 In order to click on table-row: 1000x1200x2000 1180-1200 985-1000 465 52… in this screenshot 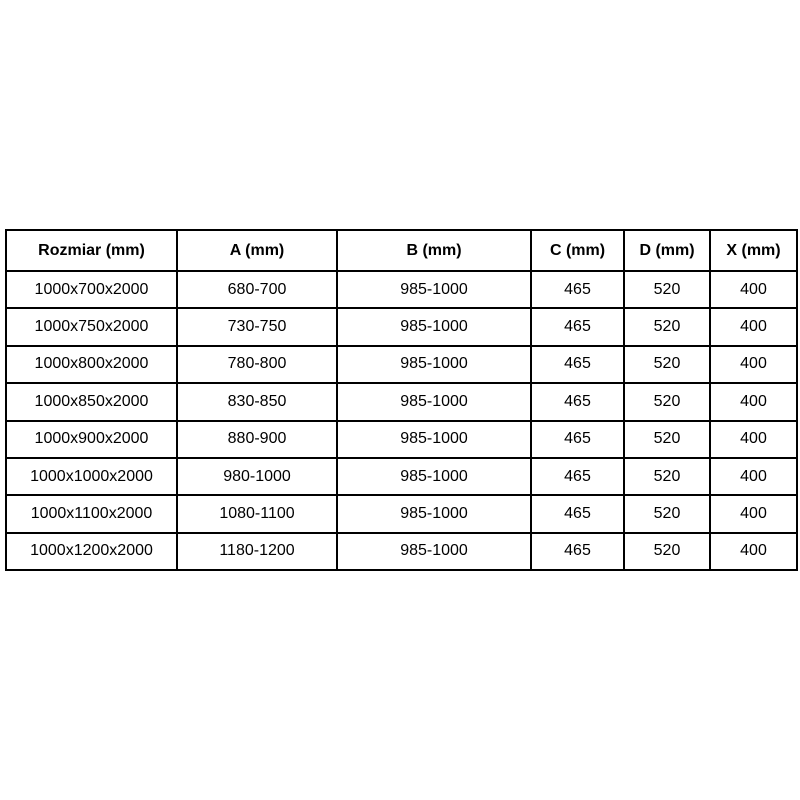, I will do `click(401, 551)`.